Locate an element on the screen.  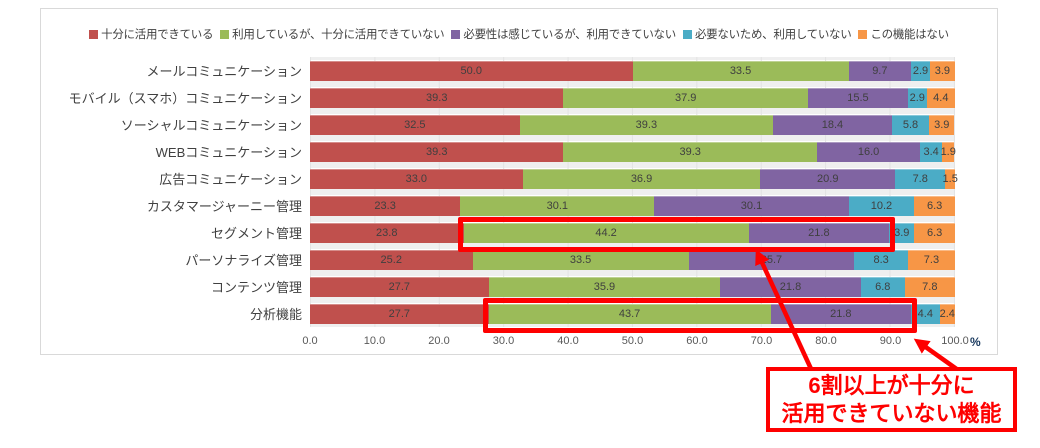
stacked-bar: 25.2 33.5 25.7 8.3 7.3 is located at coordinates (632, 259).